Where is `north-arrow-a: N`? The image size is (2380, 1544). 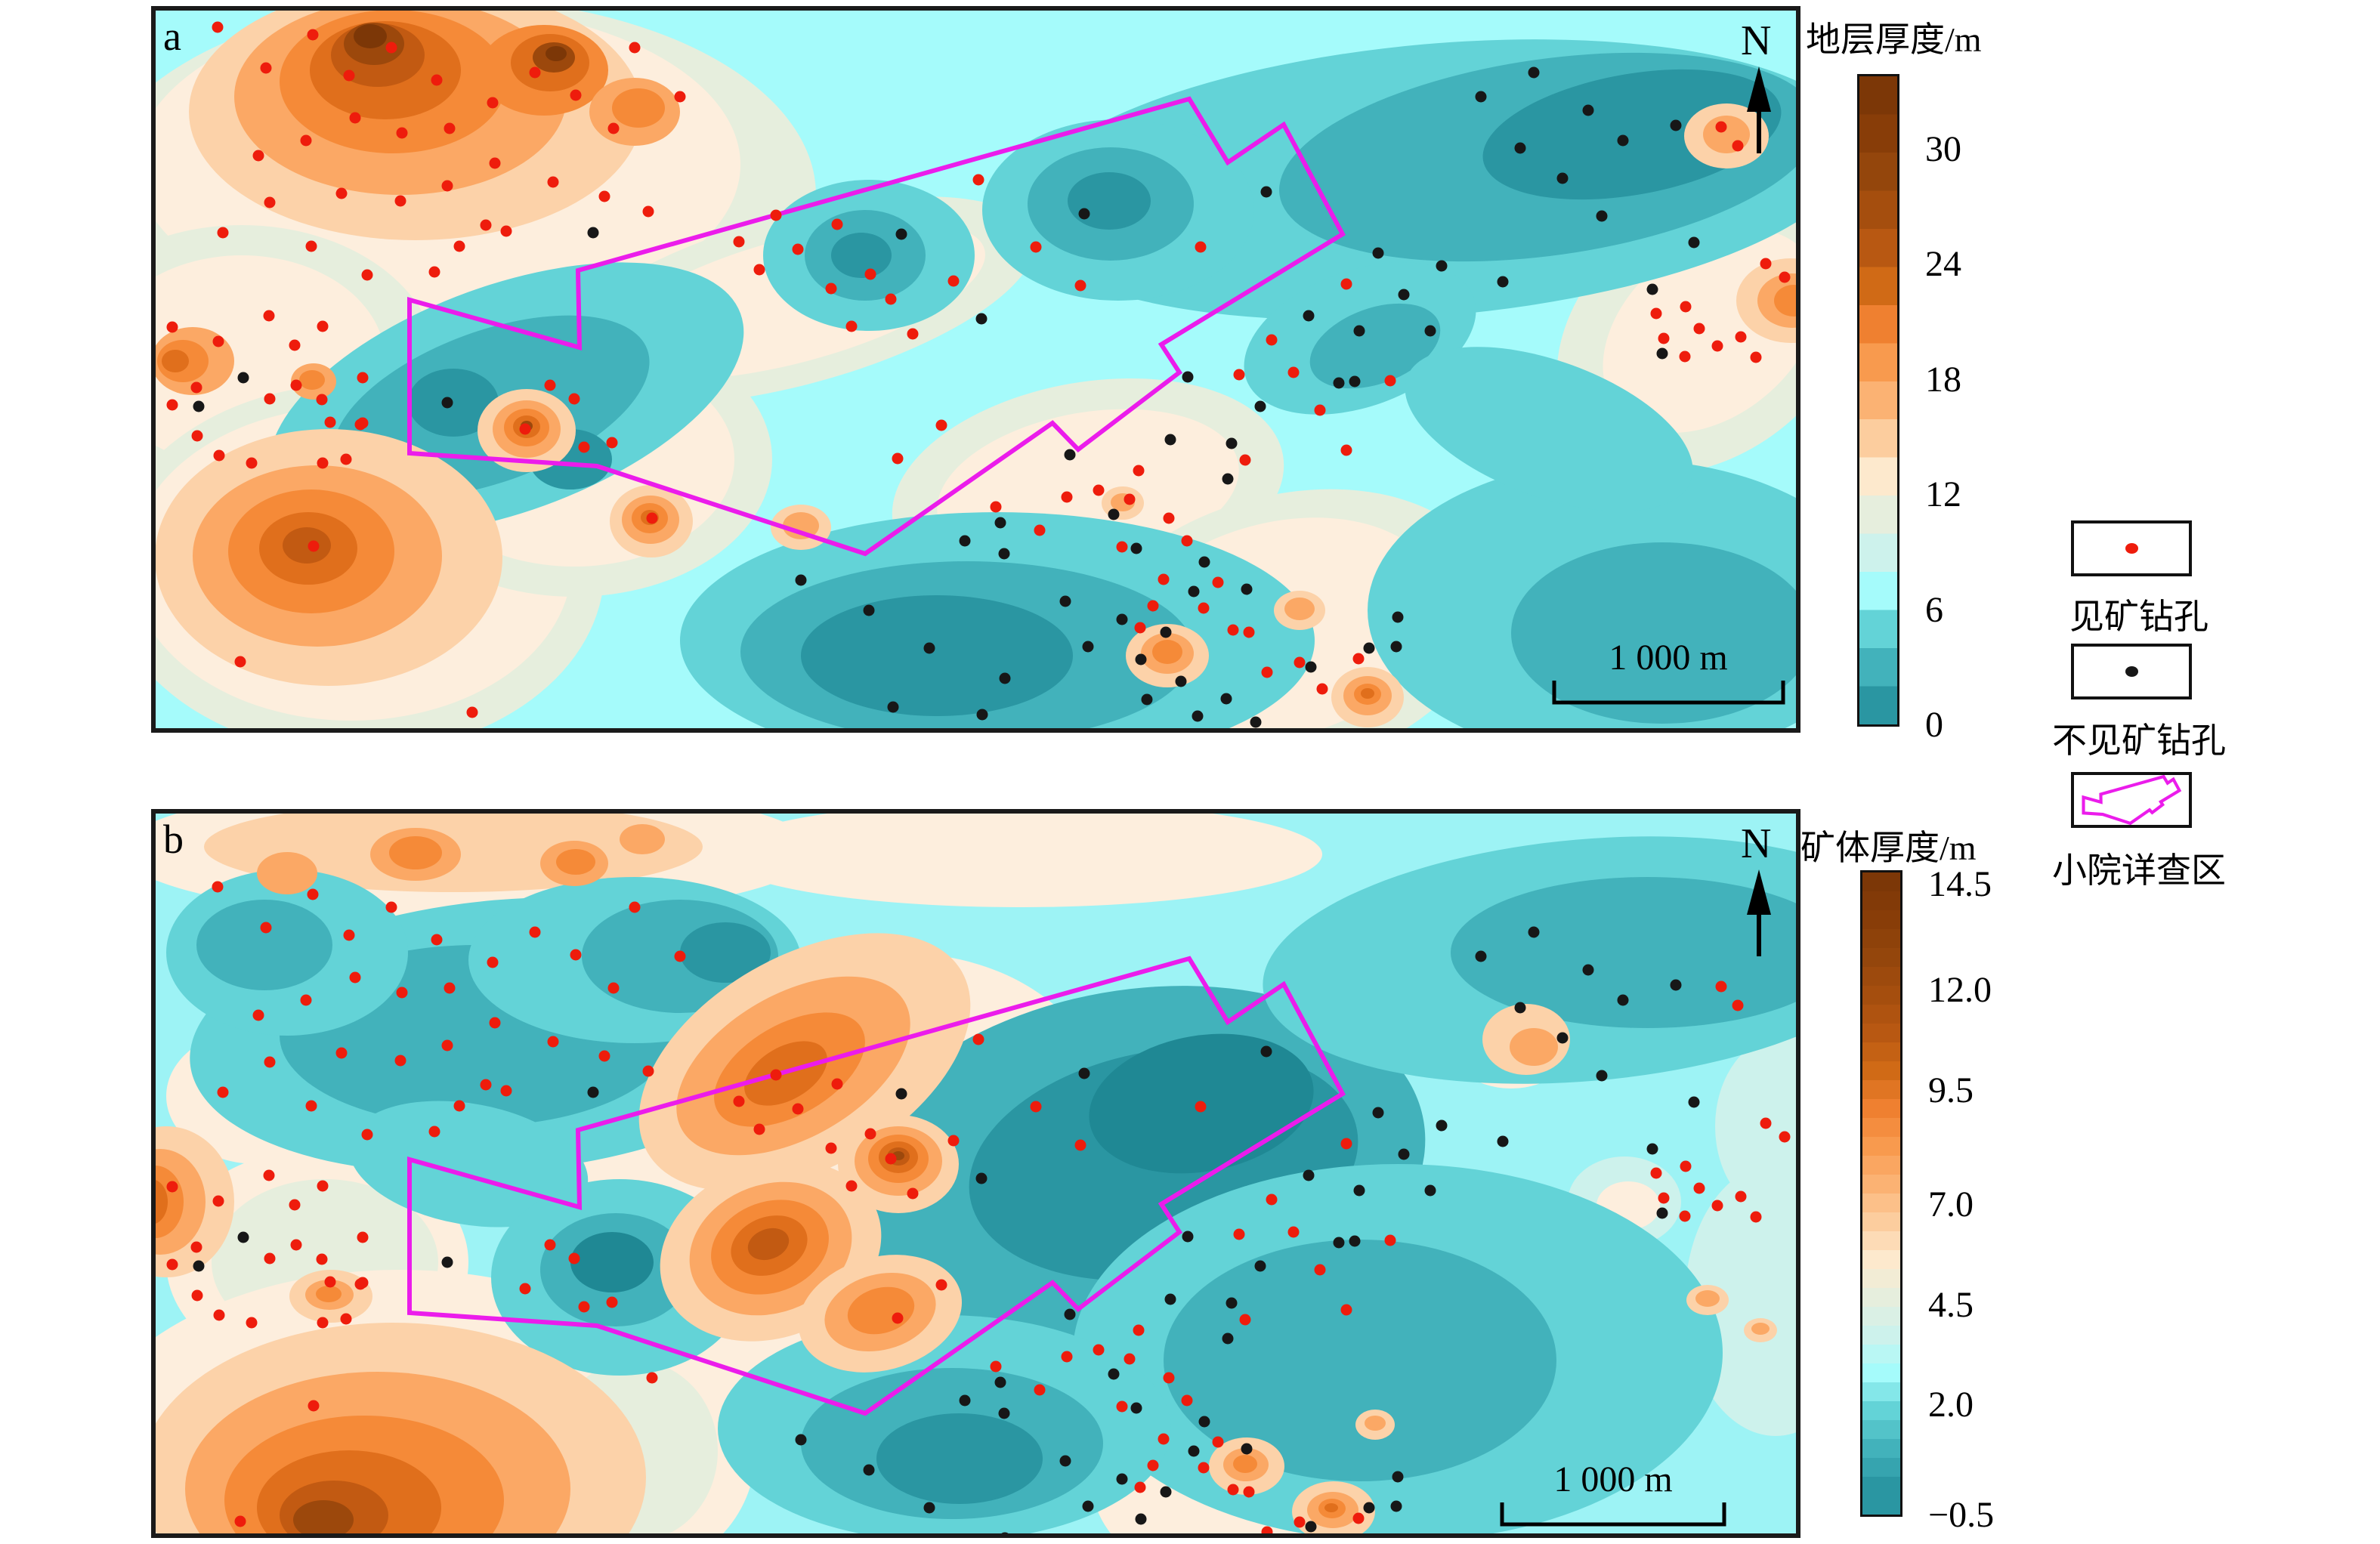 north-arrow-a: N is located at coordinates (1756, 85).